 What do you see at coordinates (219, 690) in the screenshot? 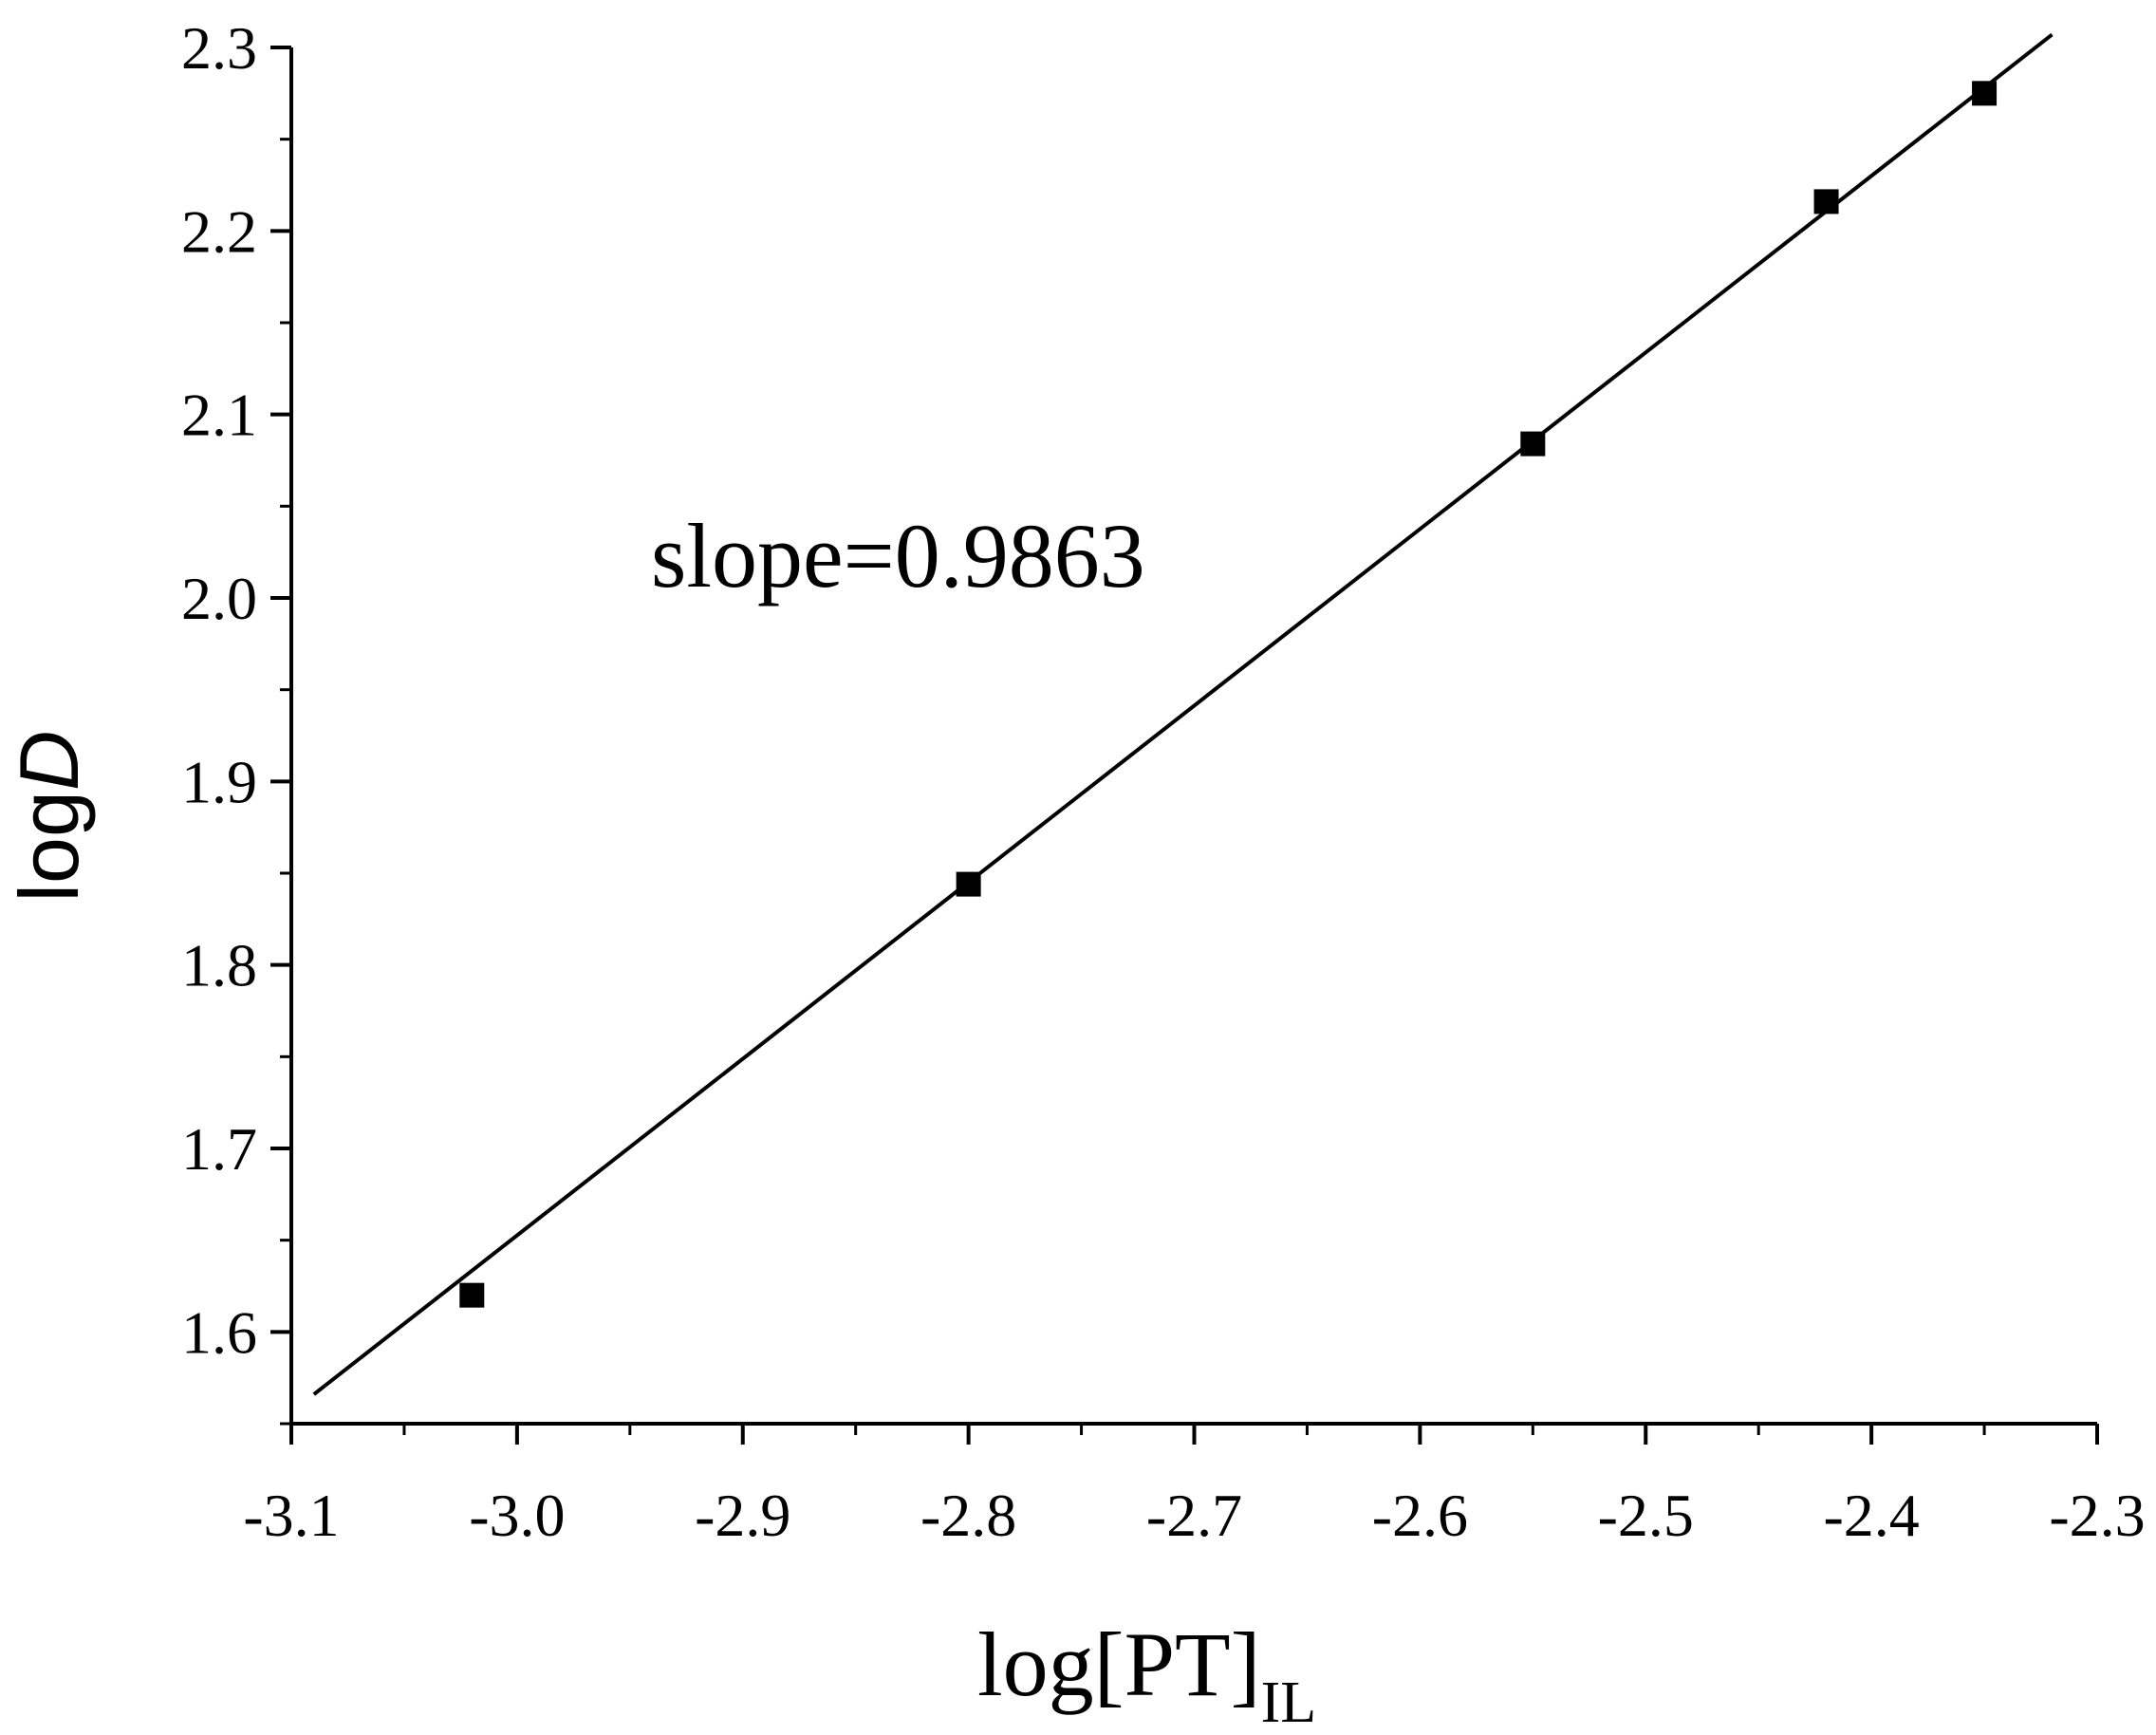
I see `y-tick-labels: 1.6 1.7 1.8 1.9 2.0 2.1 2.2 2.3` at bounding box center [219, 690].